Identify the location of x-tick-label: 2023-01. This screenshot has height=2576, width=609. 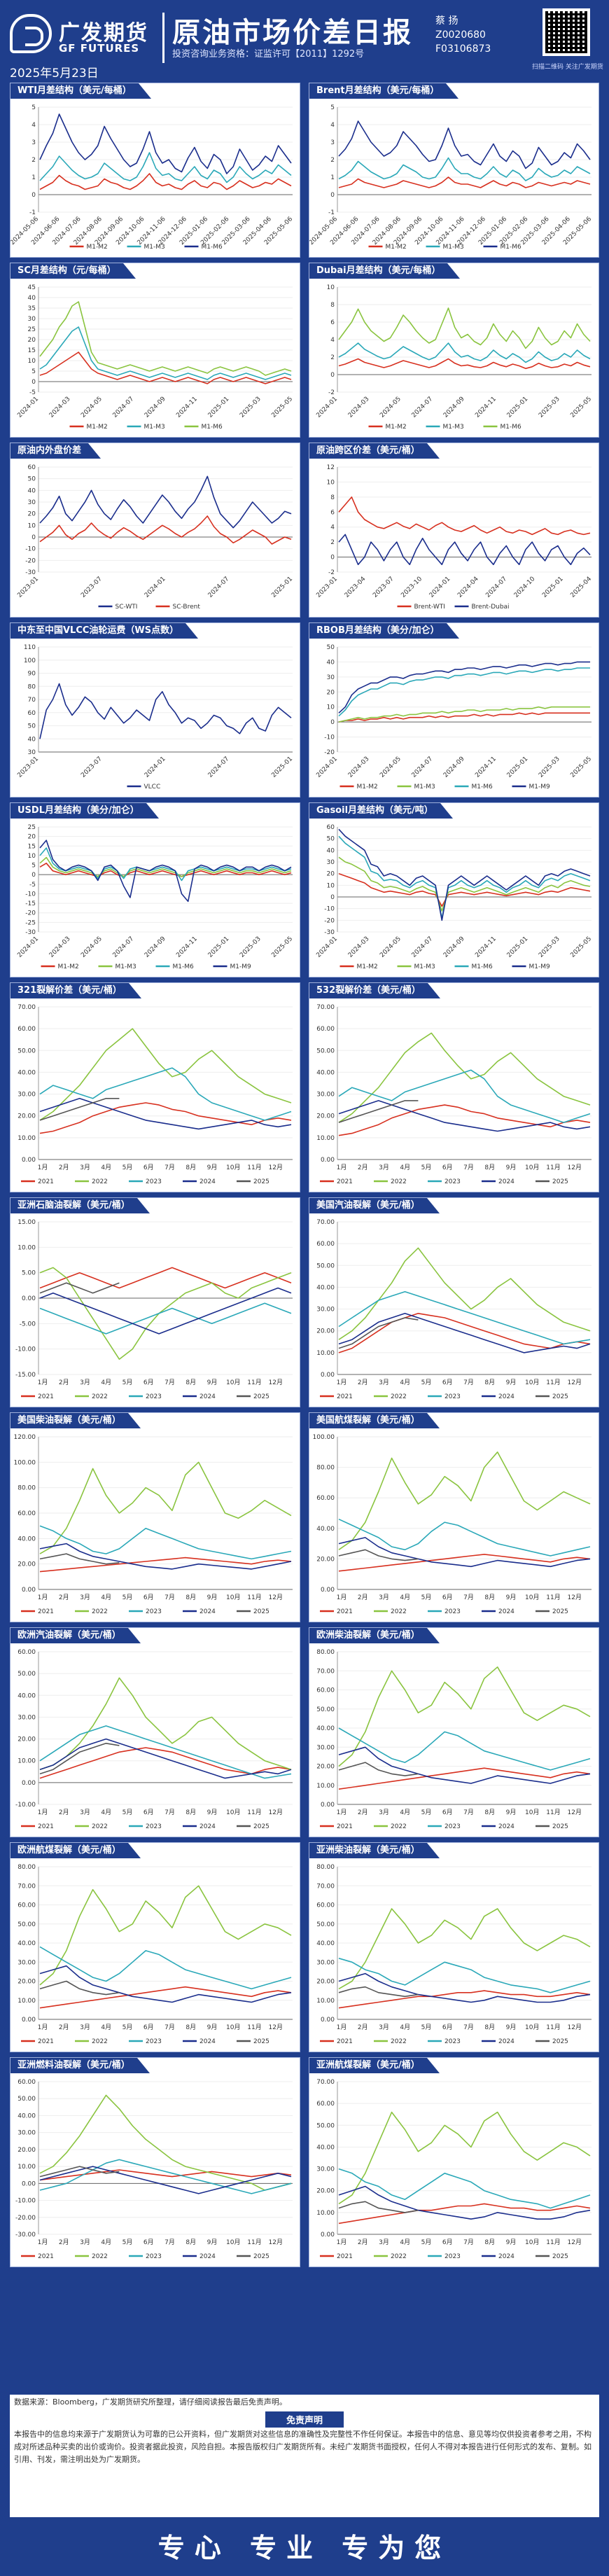
(327, 587).